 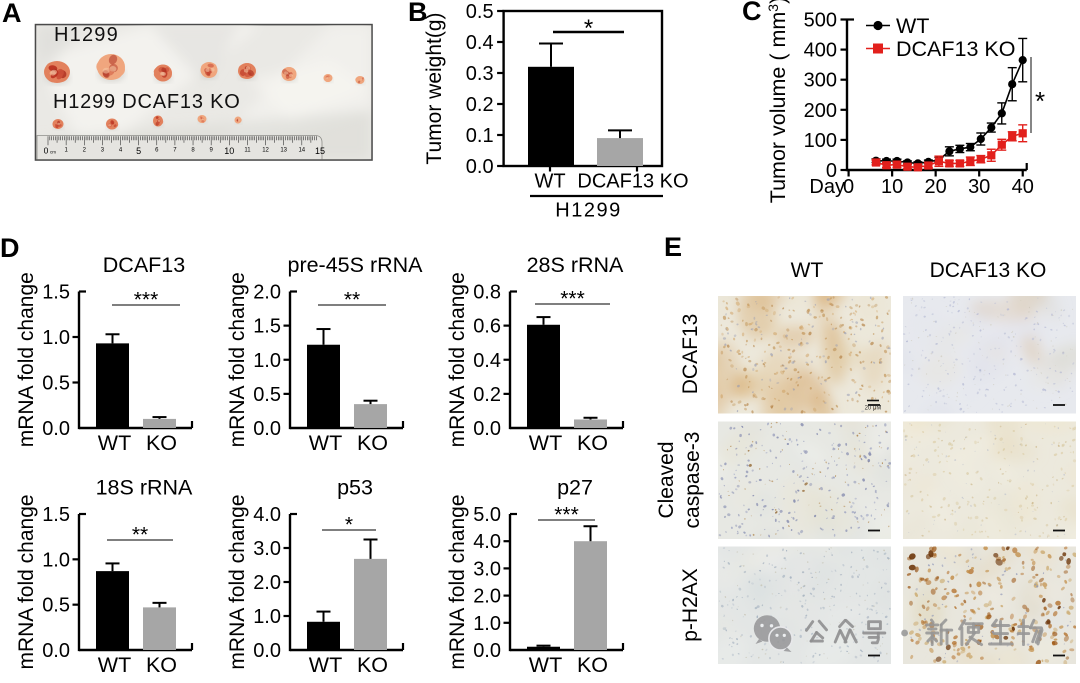 What do you see at coordinates (820, 141) in the screenshot?
I see `svg-text: 100` at bounding box center [820, 141].